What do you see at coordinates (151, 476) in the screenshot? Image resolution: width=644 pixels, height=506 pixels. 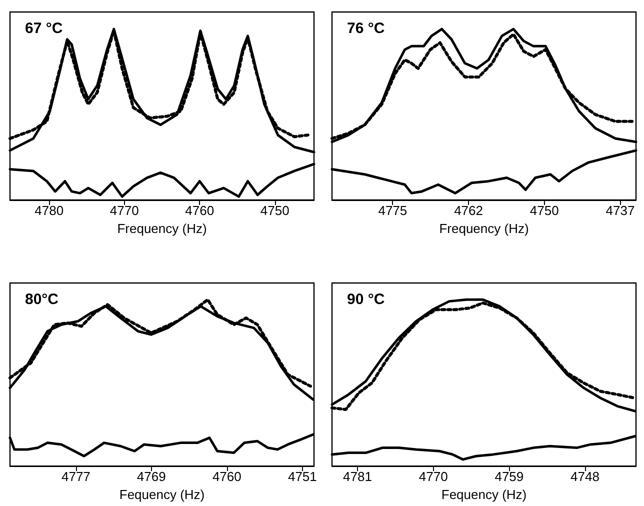 I see `x-tick-label: 4769` at bounding box center [151, 476].